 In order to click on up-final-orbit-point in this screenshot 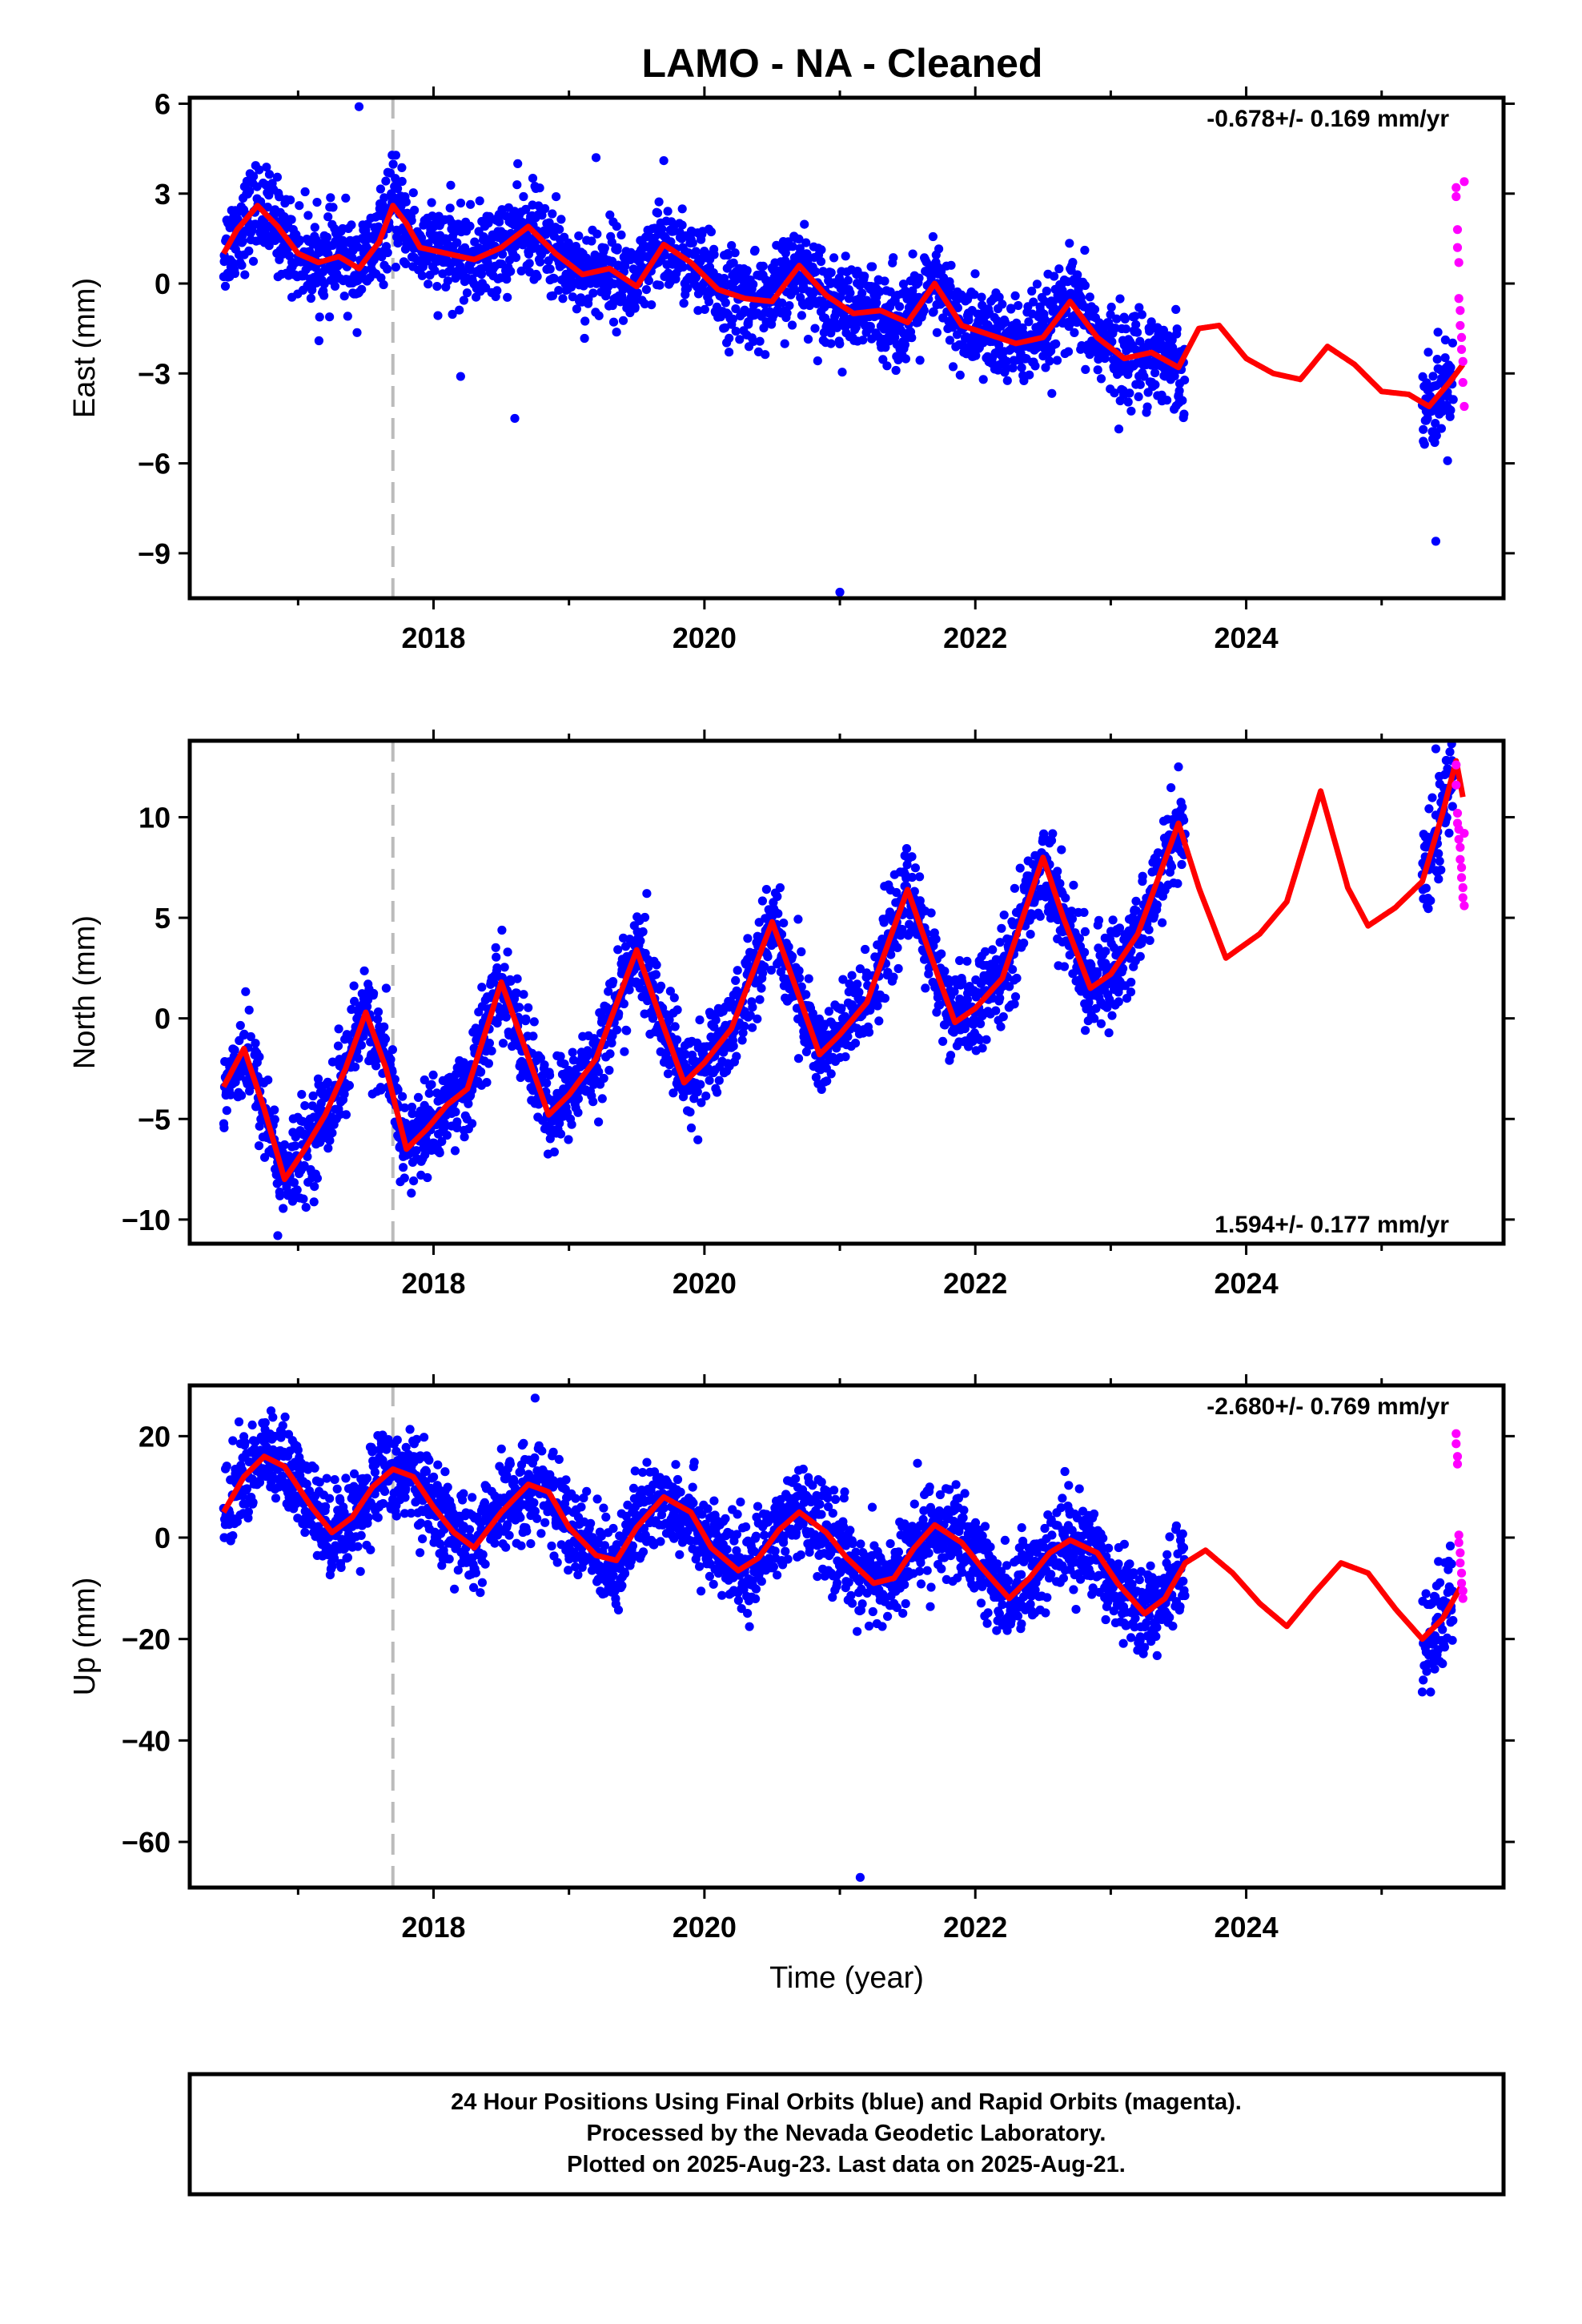, I will do `click(227, 1466)`.